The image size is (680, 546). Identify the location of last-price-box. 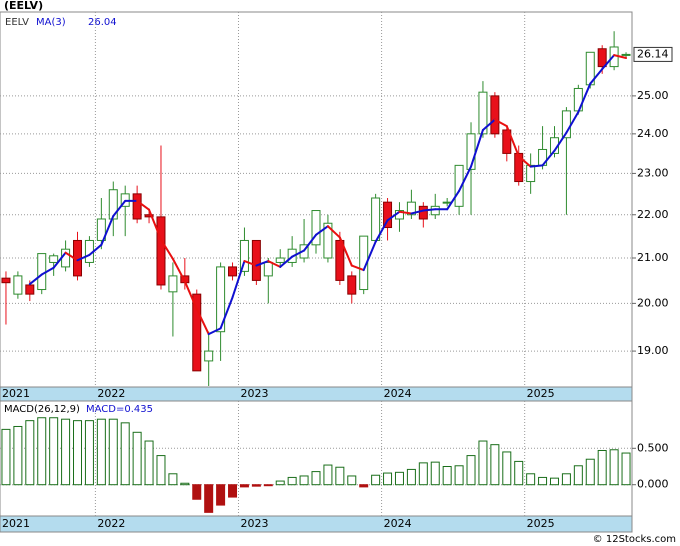
(653, 54).